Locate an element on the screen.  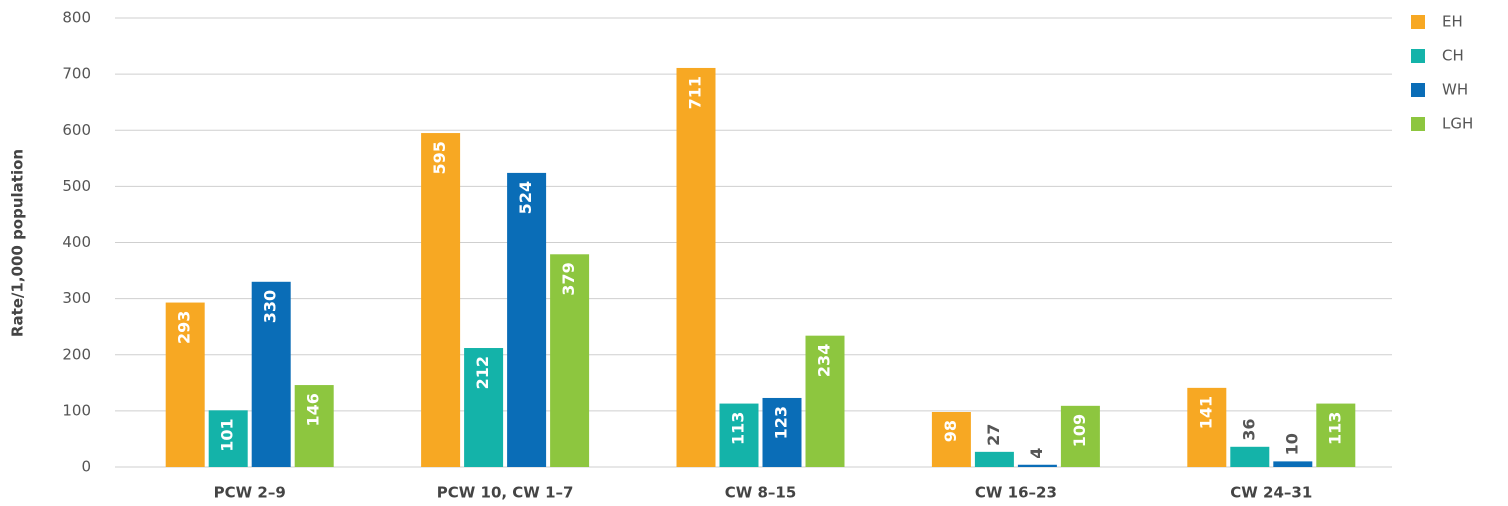
data-label: 36 is located at coordinates (1248, 430).